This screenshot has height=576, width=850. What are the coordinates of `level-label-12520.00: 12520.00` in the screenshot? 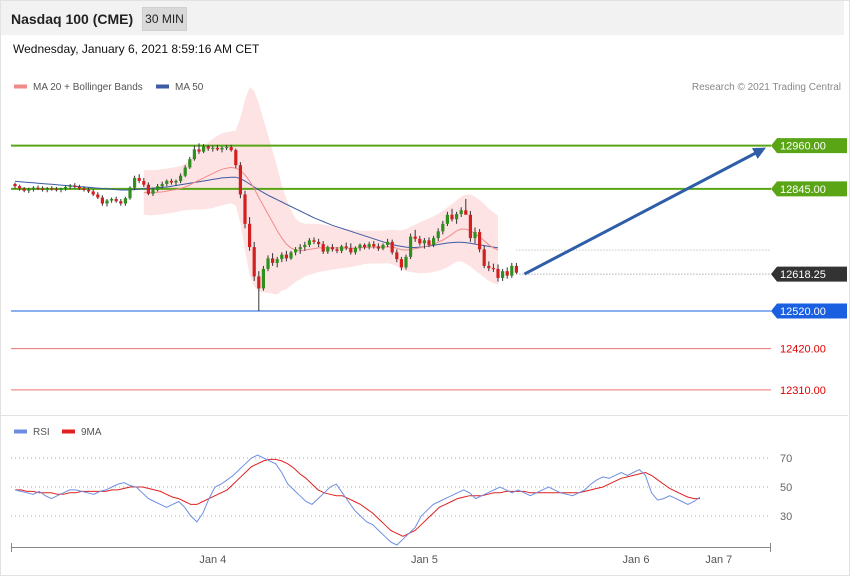 It's located at (803, 312).